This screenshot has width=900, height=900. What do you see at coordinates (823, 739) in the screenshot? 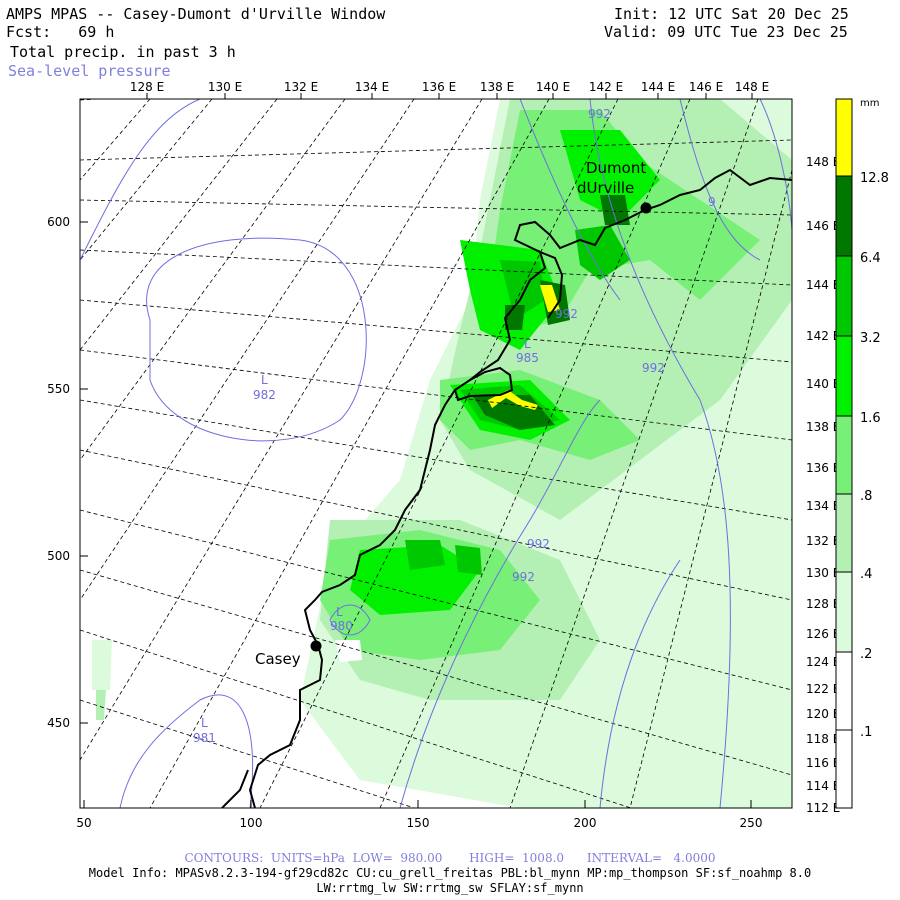
I see `right-lon-label: 118 E` at bounding box center [823, 739].